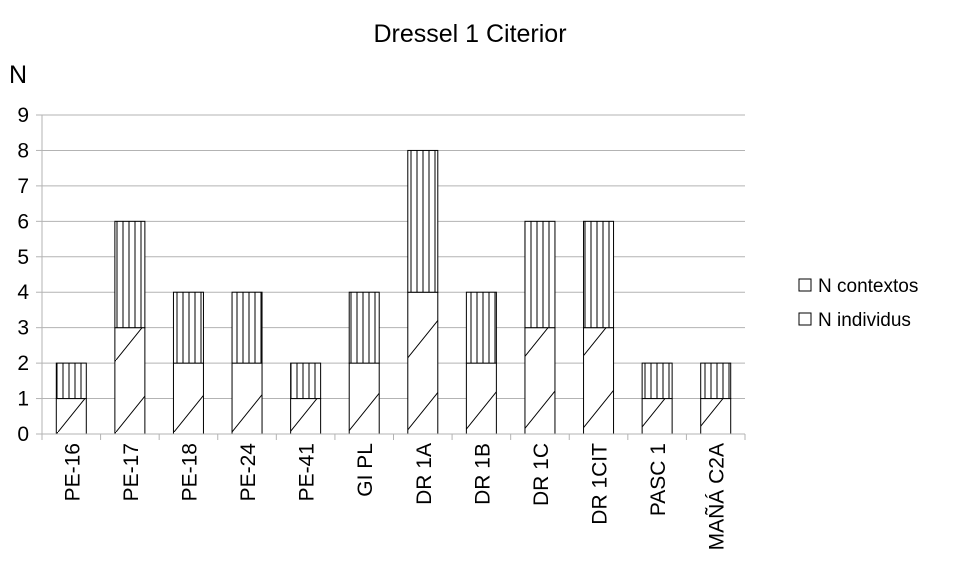 Image resolution: width=964 pixels, height=585 pixels. I want to click on x-tick-label: PASC 1, so click(658, 479).